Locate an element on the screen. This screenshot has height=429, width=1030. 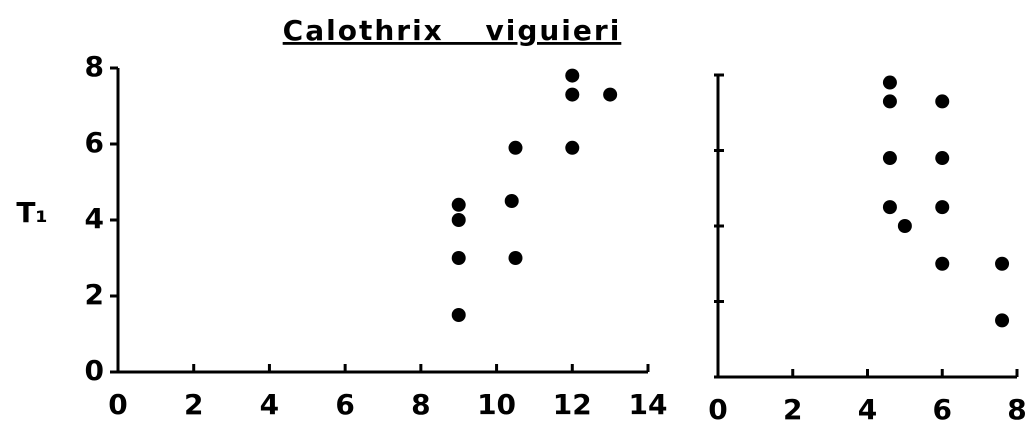
x-tick-label: 14 is located at coordinates (648, 404).